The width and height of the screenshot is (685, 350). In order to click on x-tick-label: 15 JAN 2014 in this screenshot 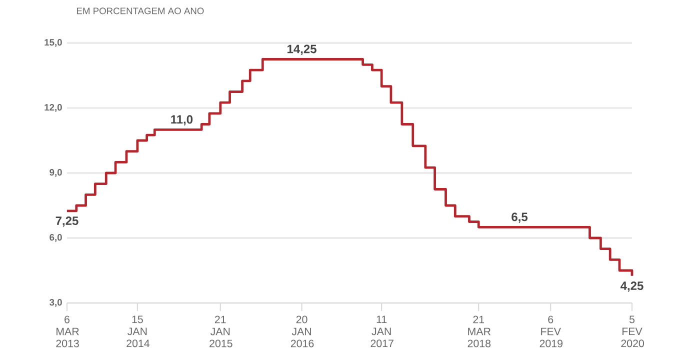, I will do `click(138, 332)`.